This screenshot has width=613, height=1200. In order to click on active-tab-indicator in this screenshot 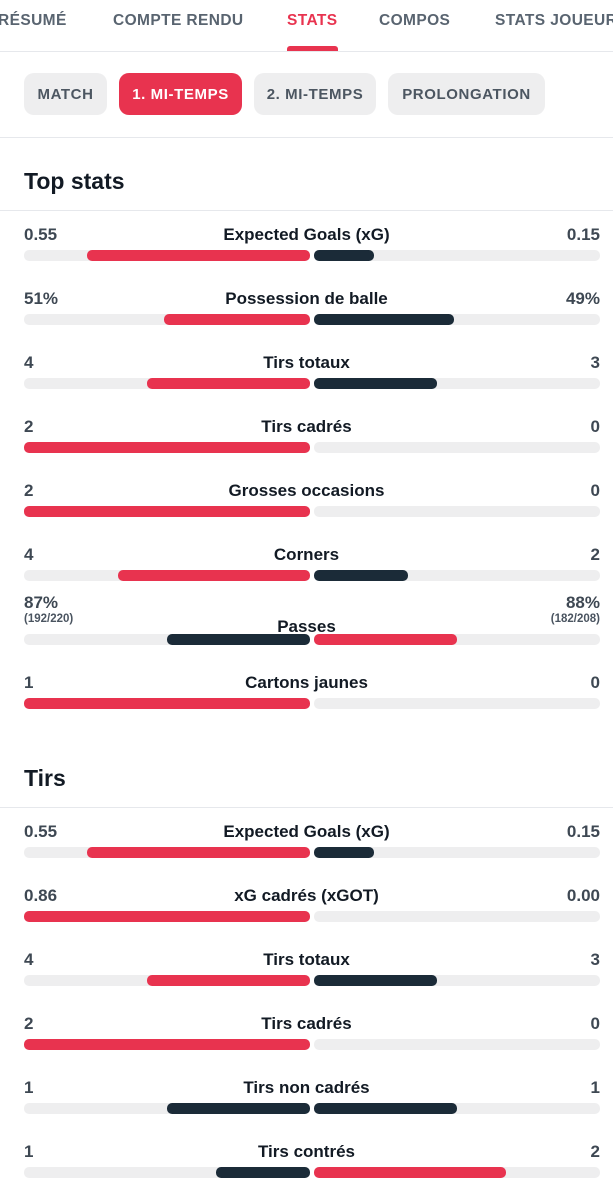, I will do `click(312, 48)`.